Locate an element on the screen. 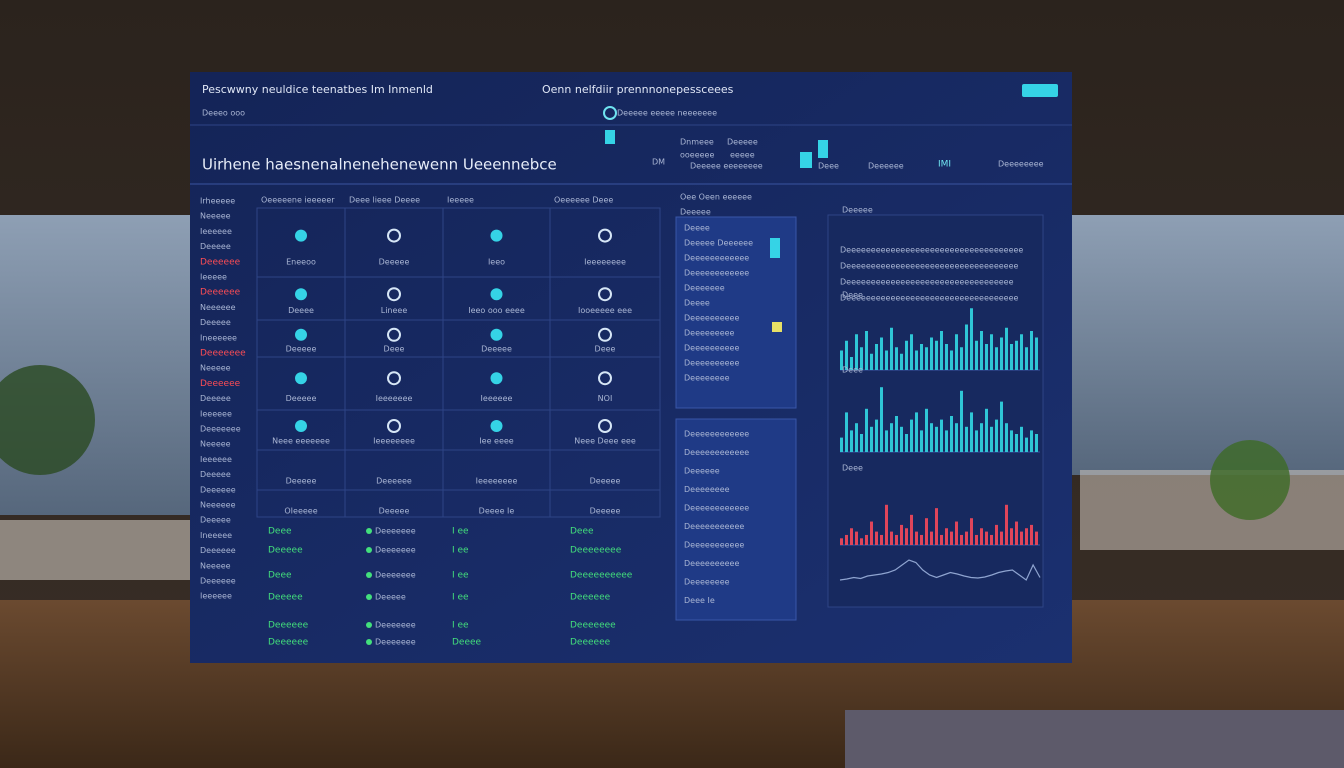 This screenshot has width=1344, height=768. header-caption: Deeeo ooo is located at coordinates (223, 113).